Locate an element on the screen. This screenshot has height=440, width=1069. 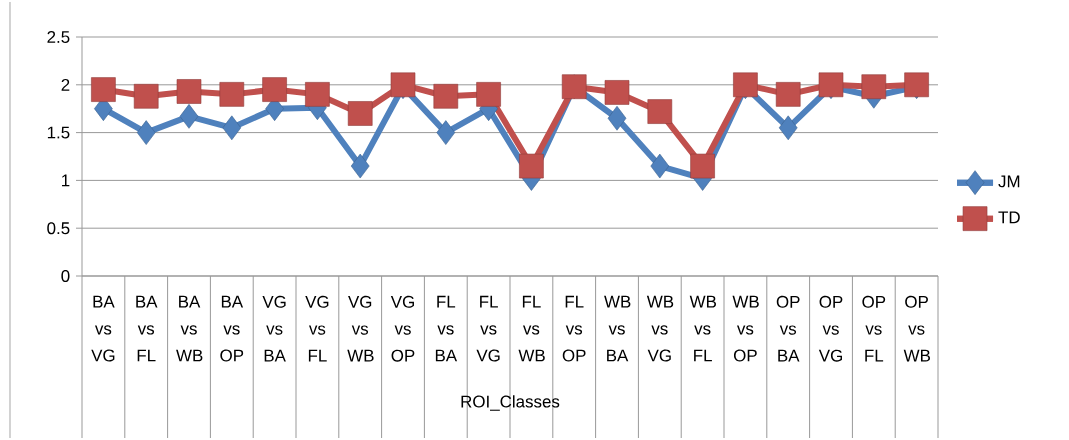
x-tick-label: BA vs OP is located at coordinates (232, 328).